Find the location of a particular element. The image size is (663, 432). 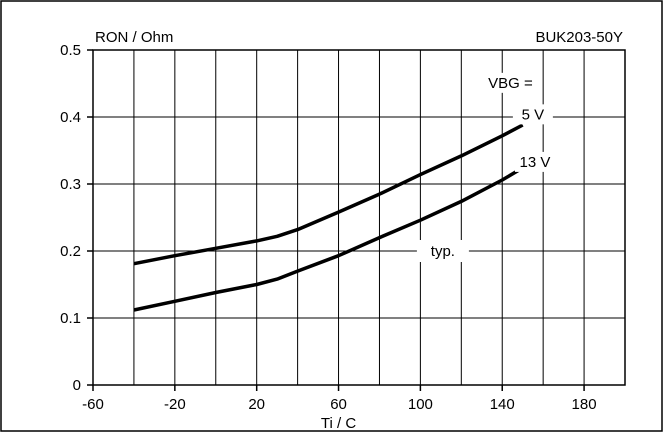

x-axis-label: Ti / C is located at coordinates (338, 423).